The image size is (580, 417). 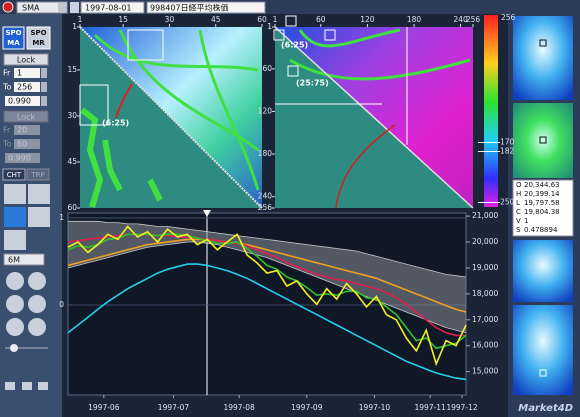 What do you see at coordinates (239, 407) in the screenshot?
I see `x-tick-label: 1997-08` at bounding box center [239, 407].